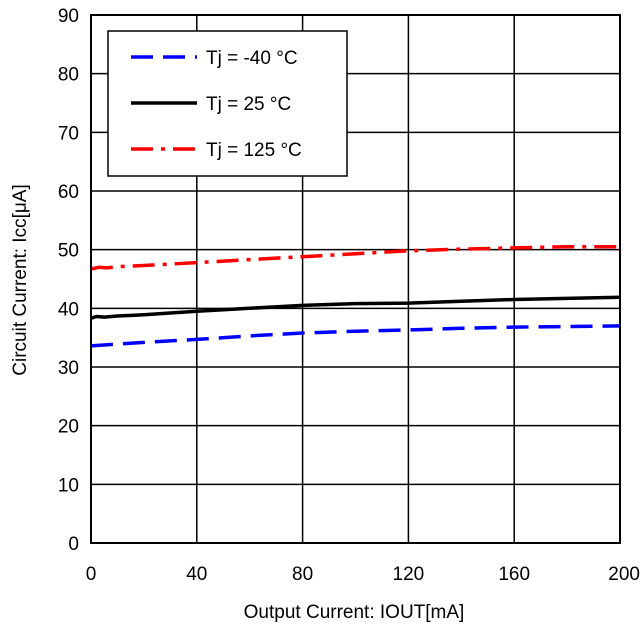 The height and width of the screenshot is (633, 642). Describe the element at coordinates (624, 574) in the screenshot. I see `x-tick-label: 200` at that location.